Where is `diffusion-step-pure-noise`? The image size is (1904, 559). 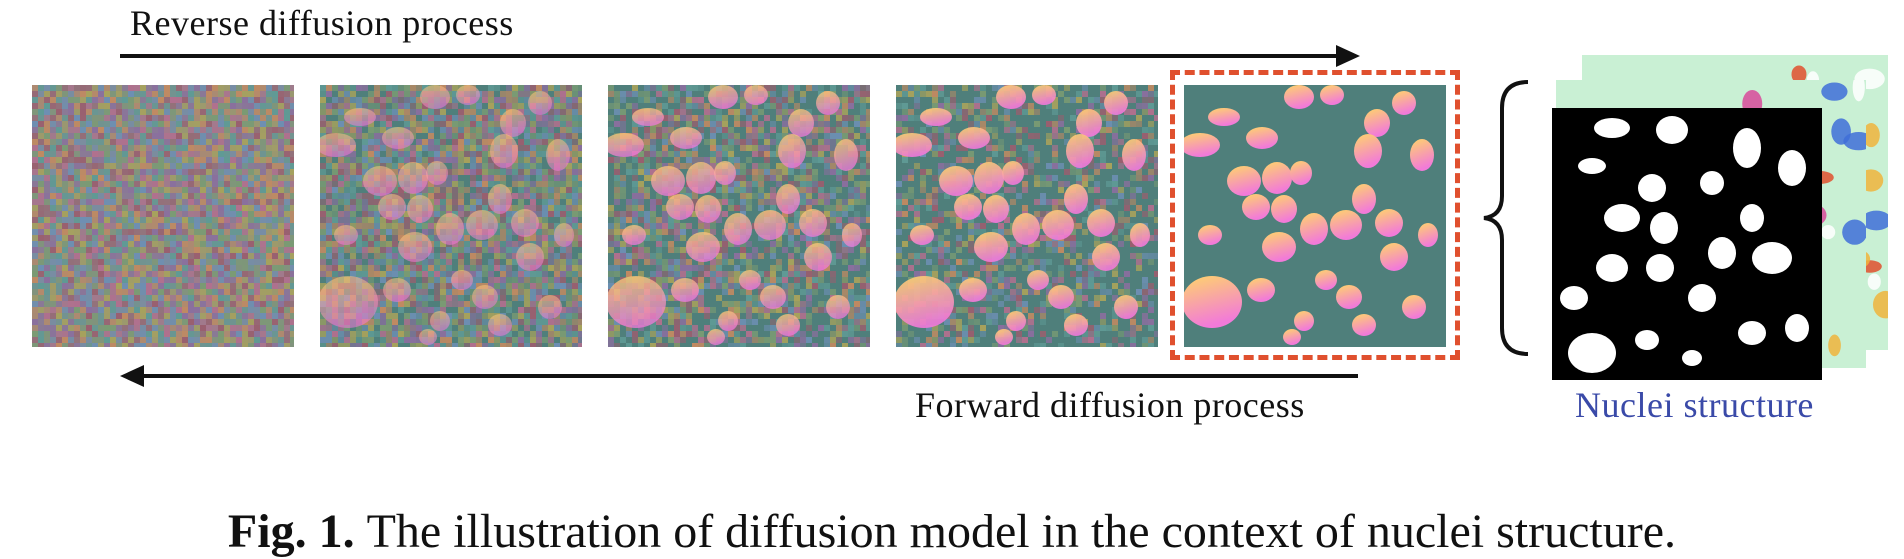 diffusion-step-pure-noise is located at coordinates (163, 216).